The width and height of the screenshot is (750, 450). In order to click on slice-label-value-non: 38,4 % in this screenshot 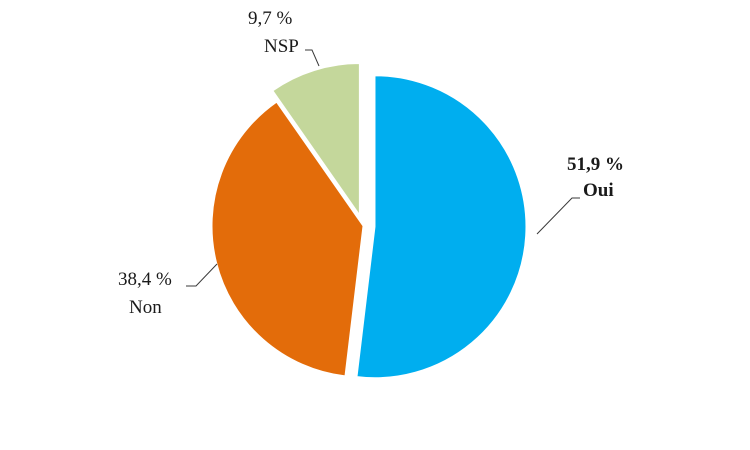, I will do `click(145, 279)`.